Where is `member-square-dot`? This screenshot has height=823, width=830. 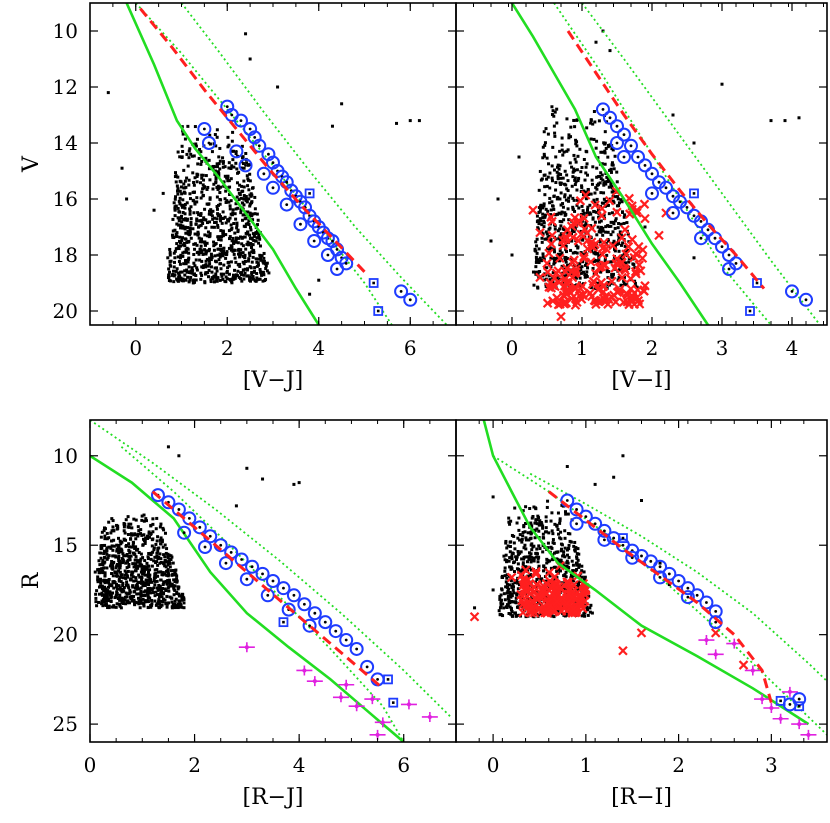
member-square-dot is located at coordinates (623, 538).